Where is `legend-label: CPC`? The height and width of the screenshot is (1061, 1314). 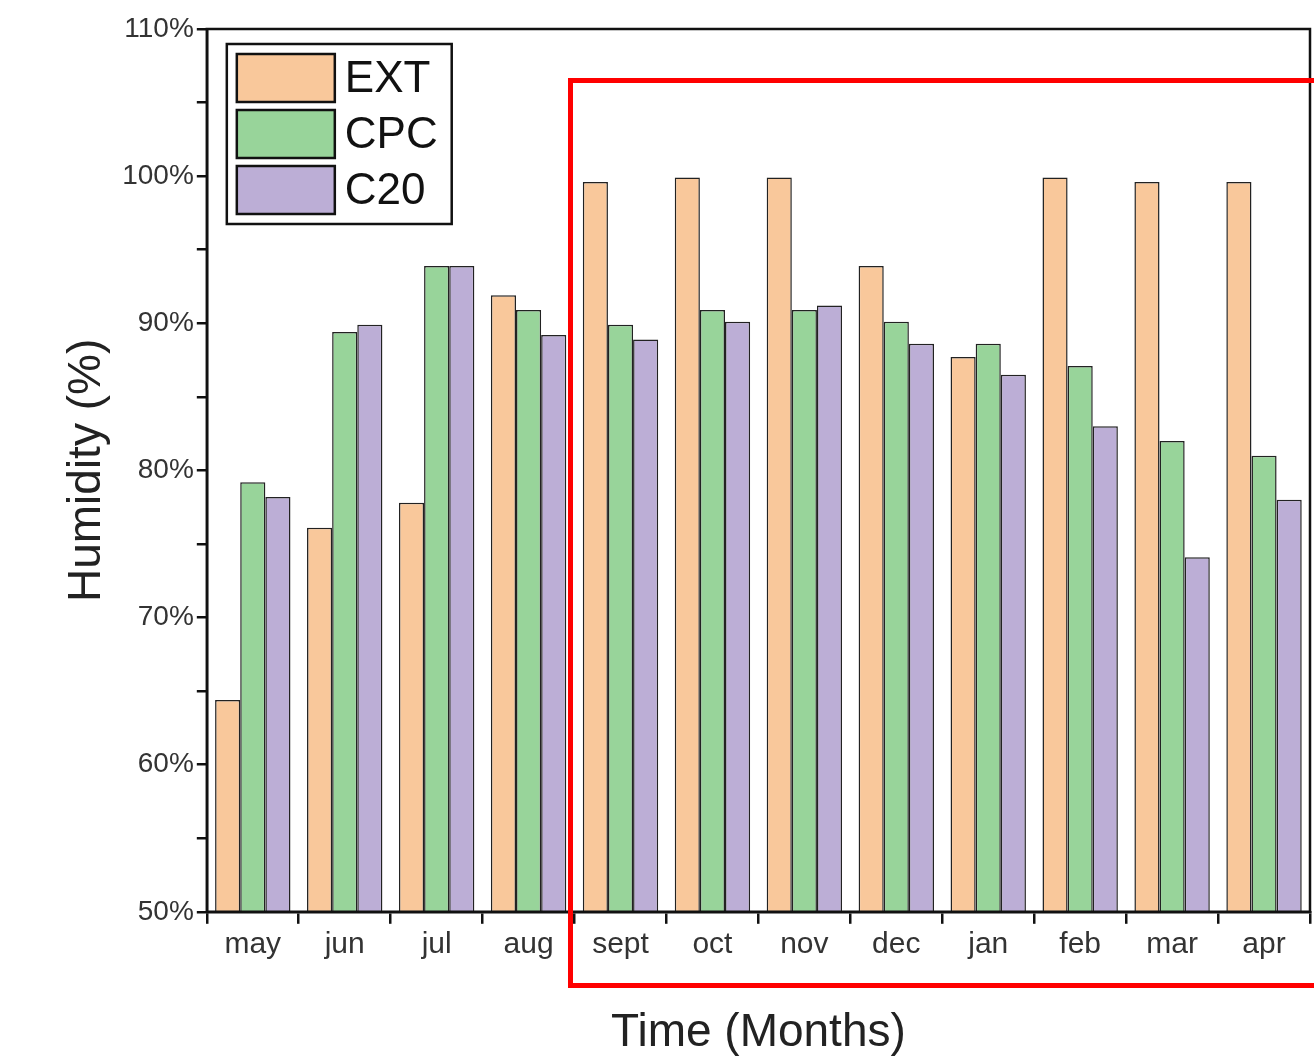 legend-label: CPC is located at coordinates (391, 133).